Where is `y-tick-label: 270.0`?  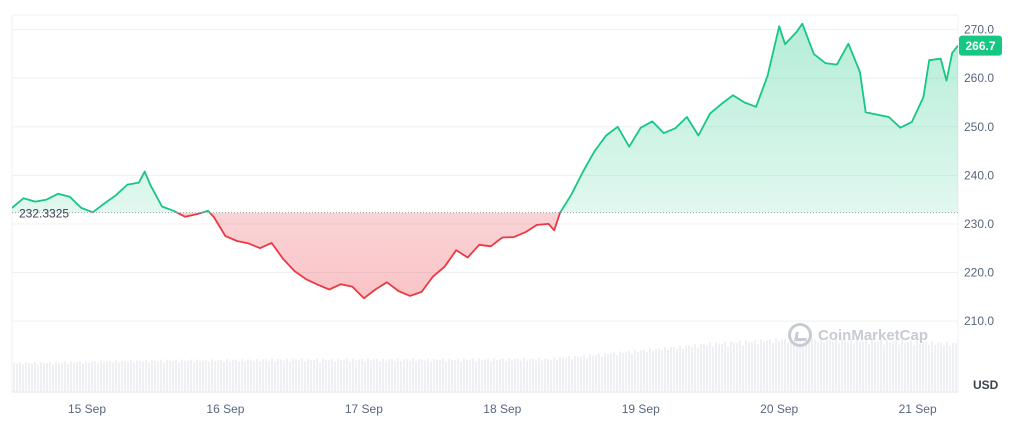 y-tick-label: 270.0 is located at coordinates (979, 30).